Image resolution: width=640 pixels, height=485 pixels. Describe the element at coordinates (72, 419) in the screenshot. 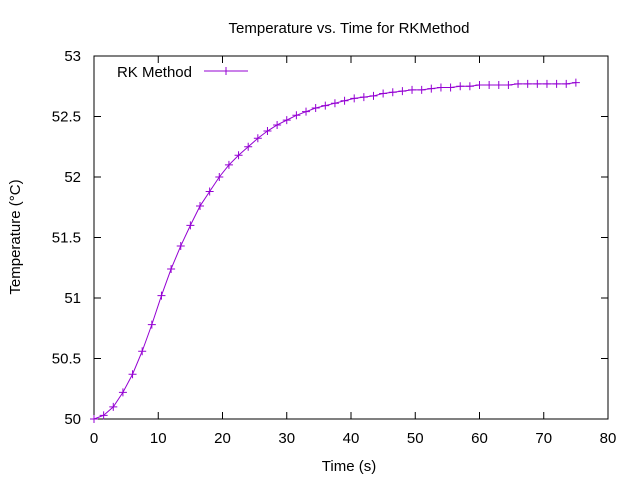

I see `y-tick-label: 50` at that location.